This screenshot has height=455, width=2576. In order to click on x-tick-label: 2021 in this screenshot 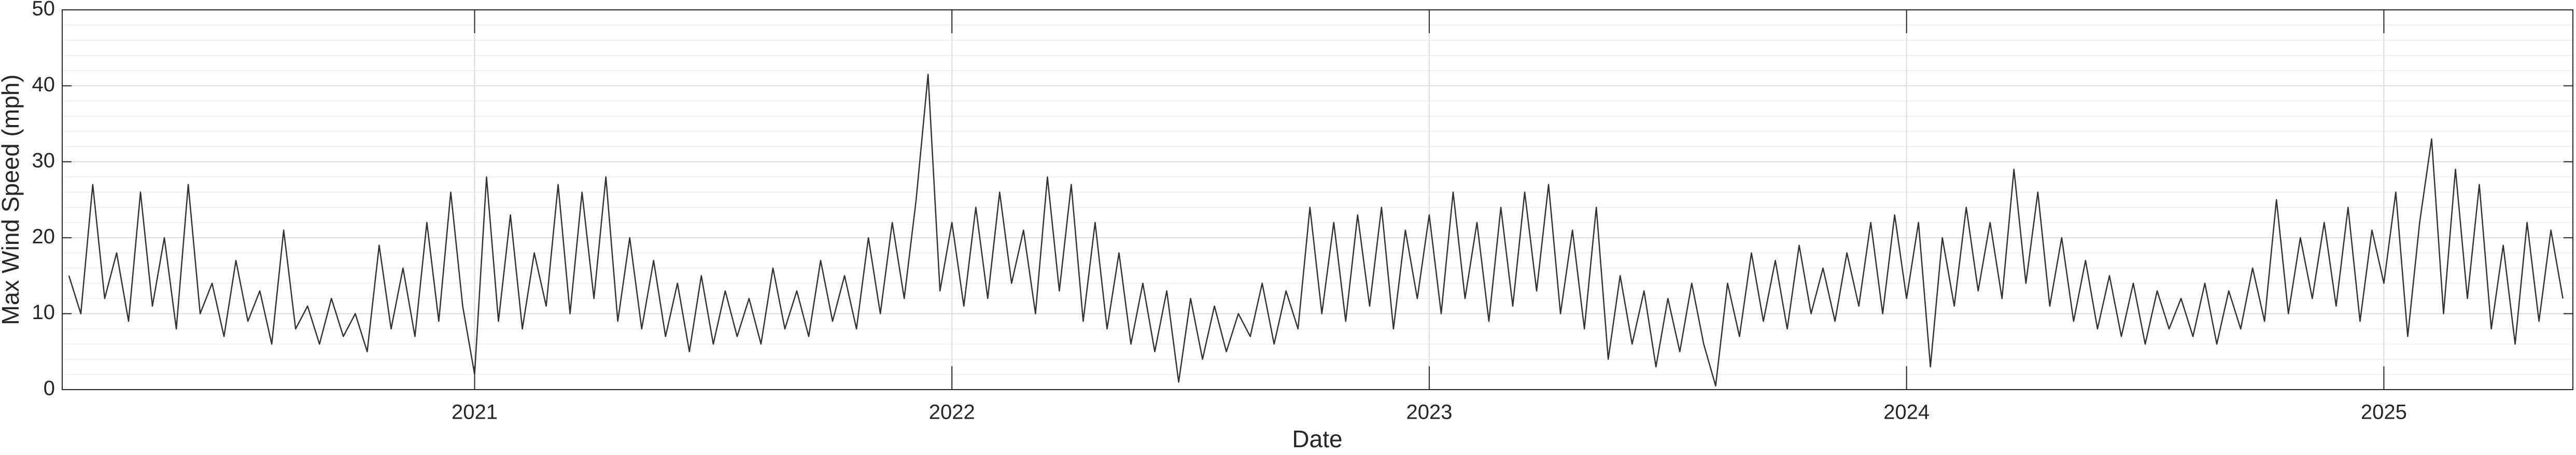, I will do `click(475, 413)`.